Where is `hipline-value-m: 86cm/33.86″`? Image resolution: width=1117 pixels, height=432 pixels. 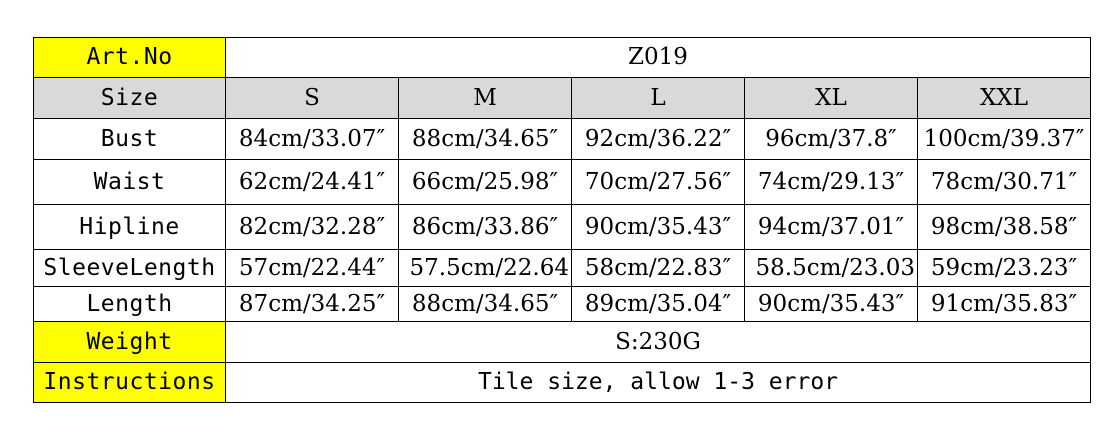
hipline-value-m: 86cm/33.86″ is located at coordinates (485, 227).